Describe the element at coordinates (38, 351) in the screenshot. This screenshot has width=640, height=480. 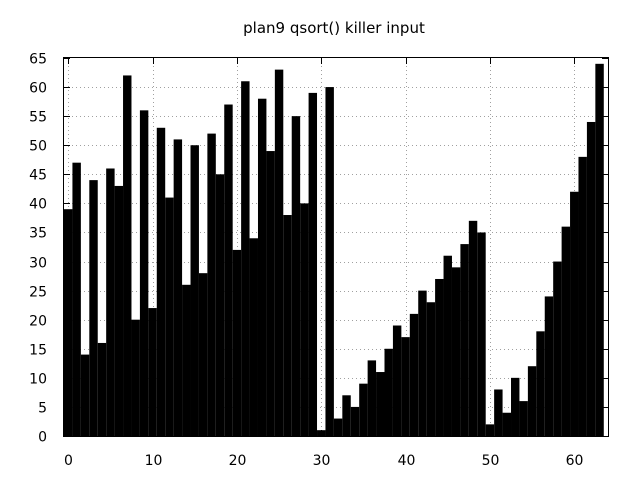
I see `y-tick-label: 15` at that location.